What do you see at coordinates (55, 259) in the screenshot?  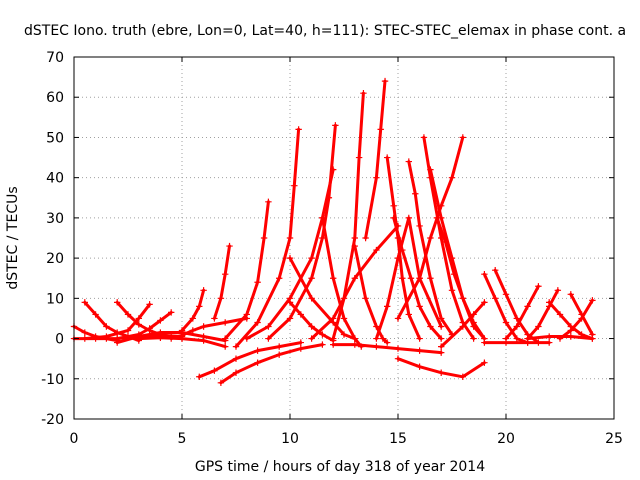 I see `y-tick-label: 20` at bounding box center [55, 259].